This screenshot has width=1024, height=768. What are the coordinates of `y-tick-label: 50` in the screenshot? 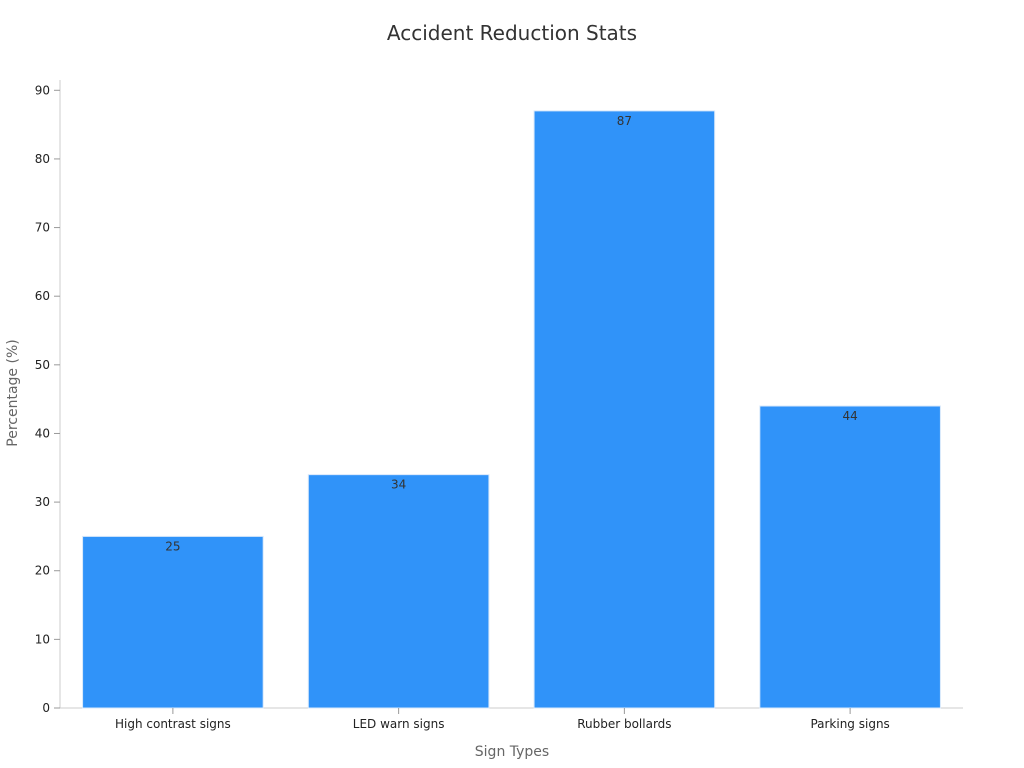 It's located at (42, 365).